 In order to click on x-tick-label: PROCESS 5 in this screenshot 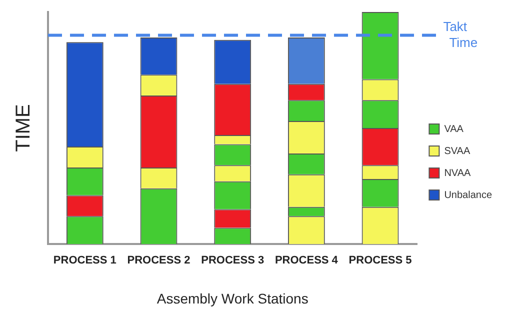, I will do `click(380, 260)`.